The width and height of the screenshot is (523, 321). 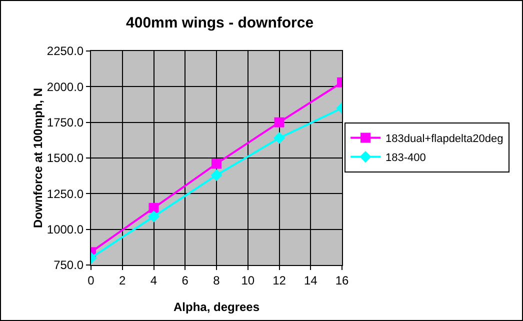 What do you see at coordinates (65, 123) in the screenshot?
I see `y-tick-label: 1750.0` at bounding box center [65, 123].